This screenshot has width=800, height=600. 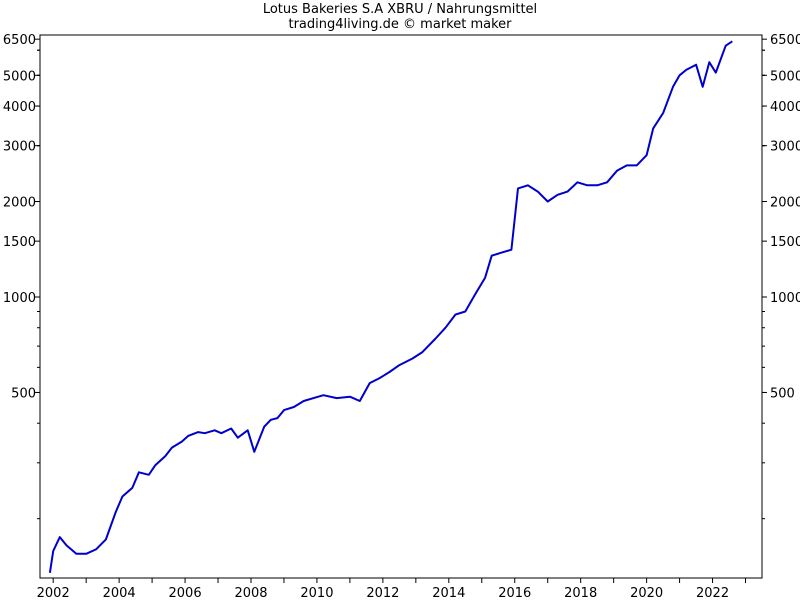 What do you see at coordinates (250, 593) in the screenshot?
I see `x-tick-label: 2008` at bounding box center [250, 593].